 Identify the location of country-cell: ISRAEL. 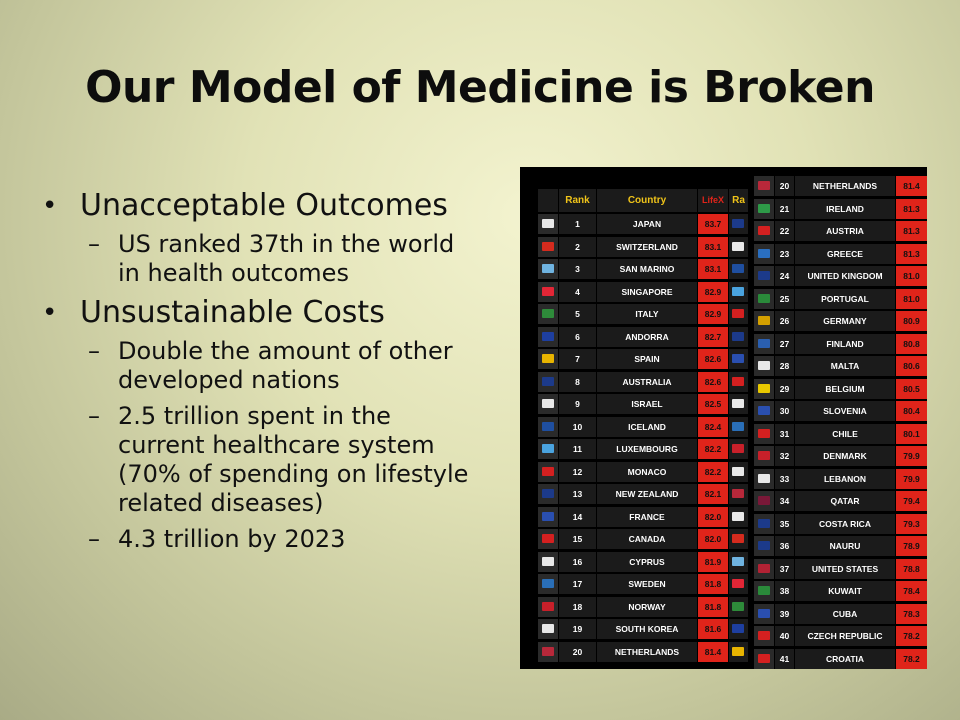
(647, 404).